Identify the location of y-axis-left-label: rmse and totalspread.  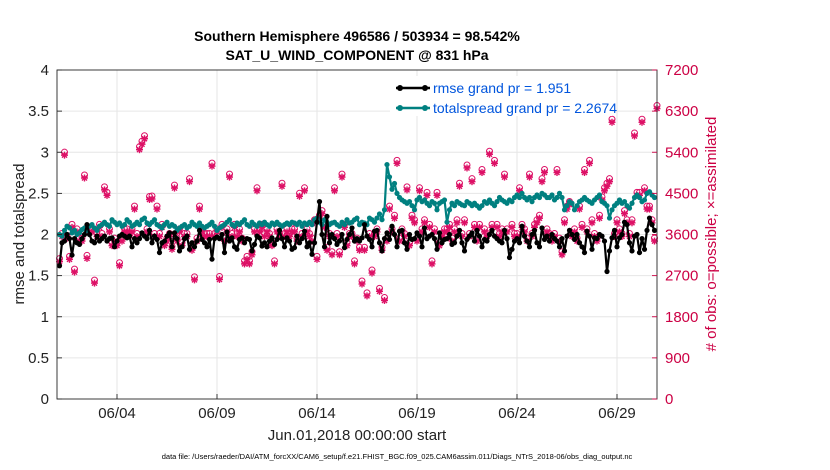
(19, 234).